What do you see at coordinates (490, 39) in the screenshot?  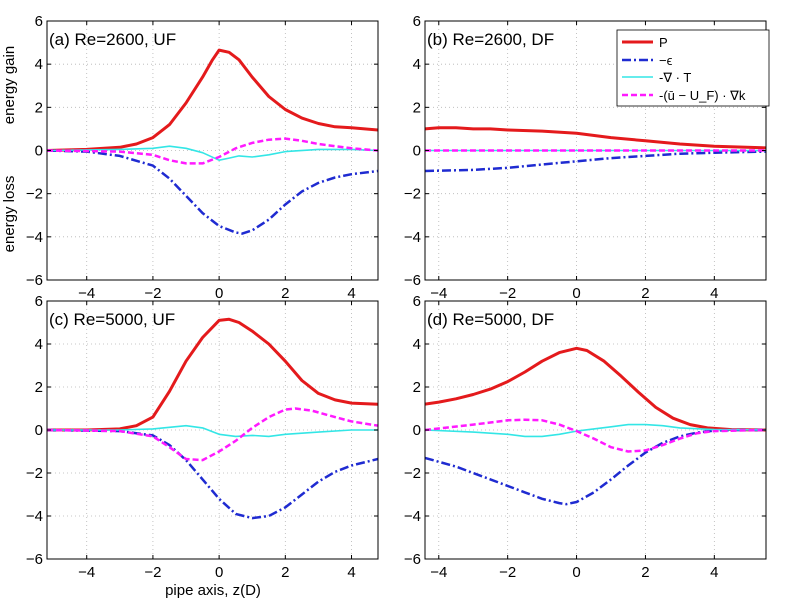 I see `panel-title: (b) Re=2600, DF` at bounding box center [490, 39].